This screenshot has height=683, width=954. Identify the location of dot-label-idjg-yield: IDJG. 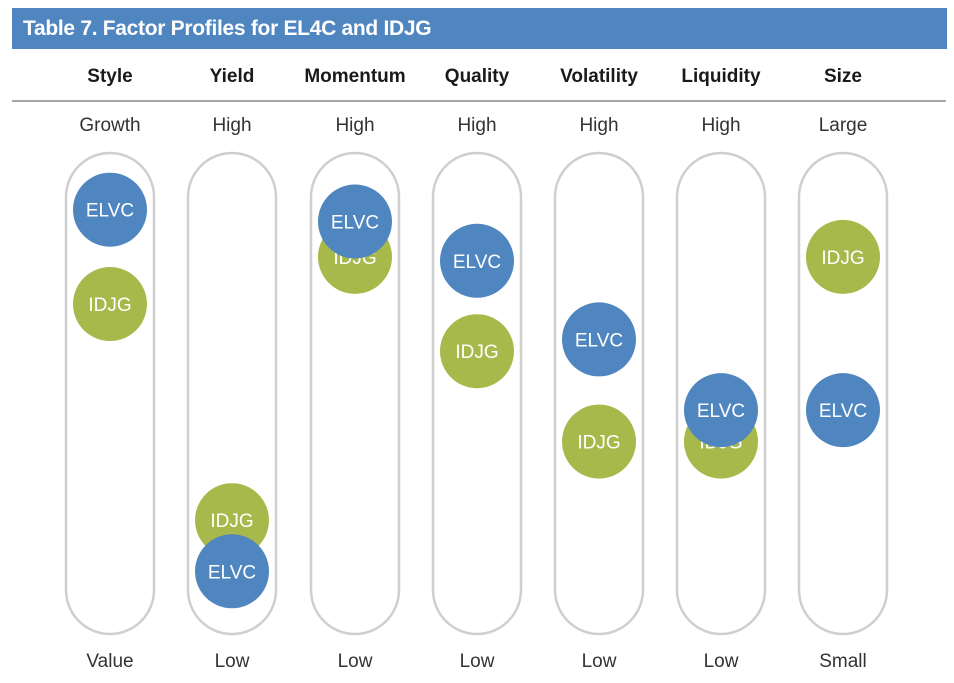
(231, 521).